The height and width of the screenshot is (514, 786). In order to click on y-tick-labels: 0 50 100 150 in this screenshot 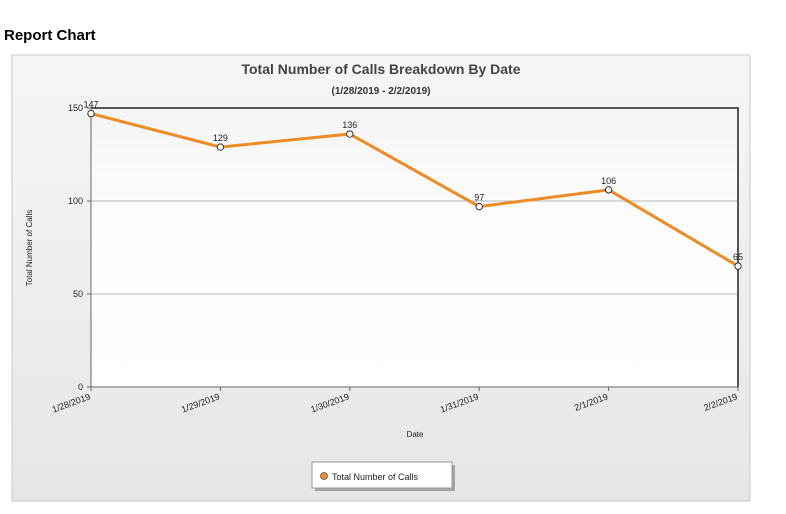, I will do `click(79, 247)`.